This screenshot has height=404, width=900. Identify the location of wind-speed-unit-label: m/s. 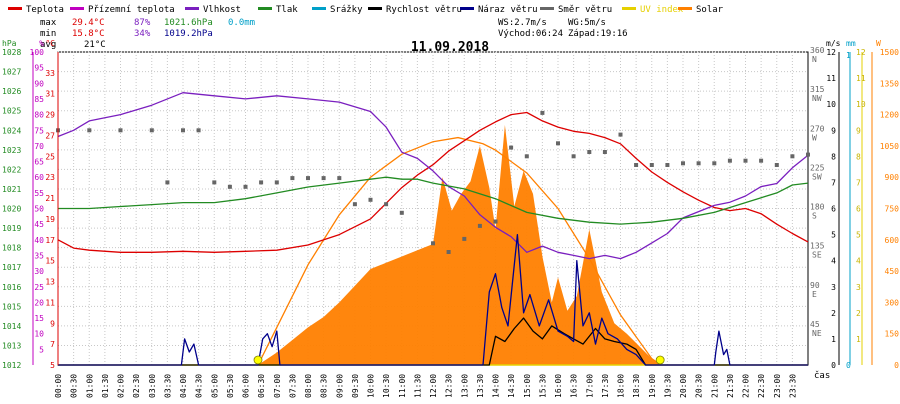
(833, 43).